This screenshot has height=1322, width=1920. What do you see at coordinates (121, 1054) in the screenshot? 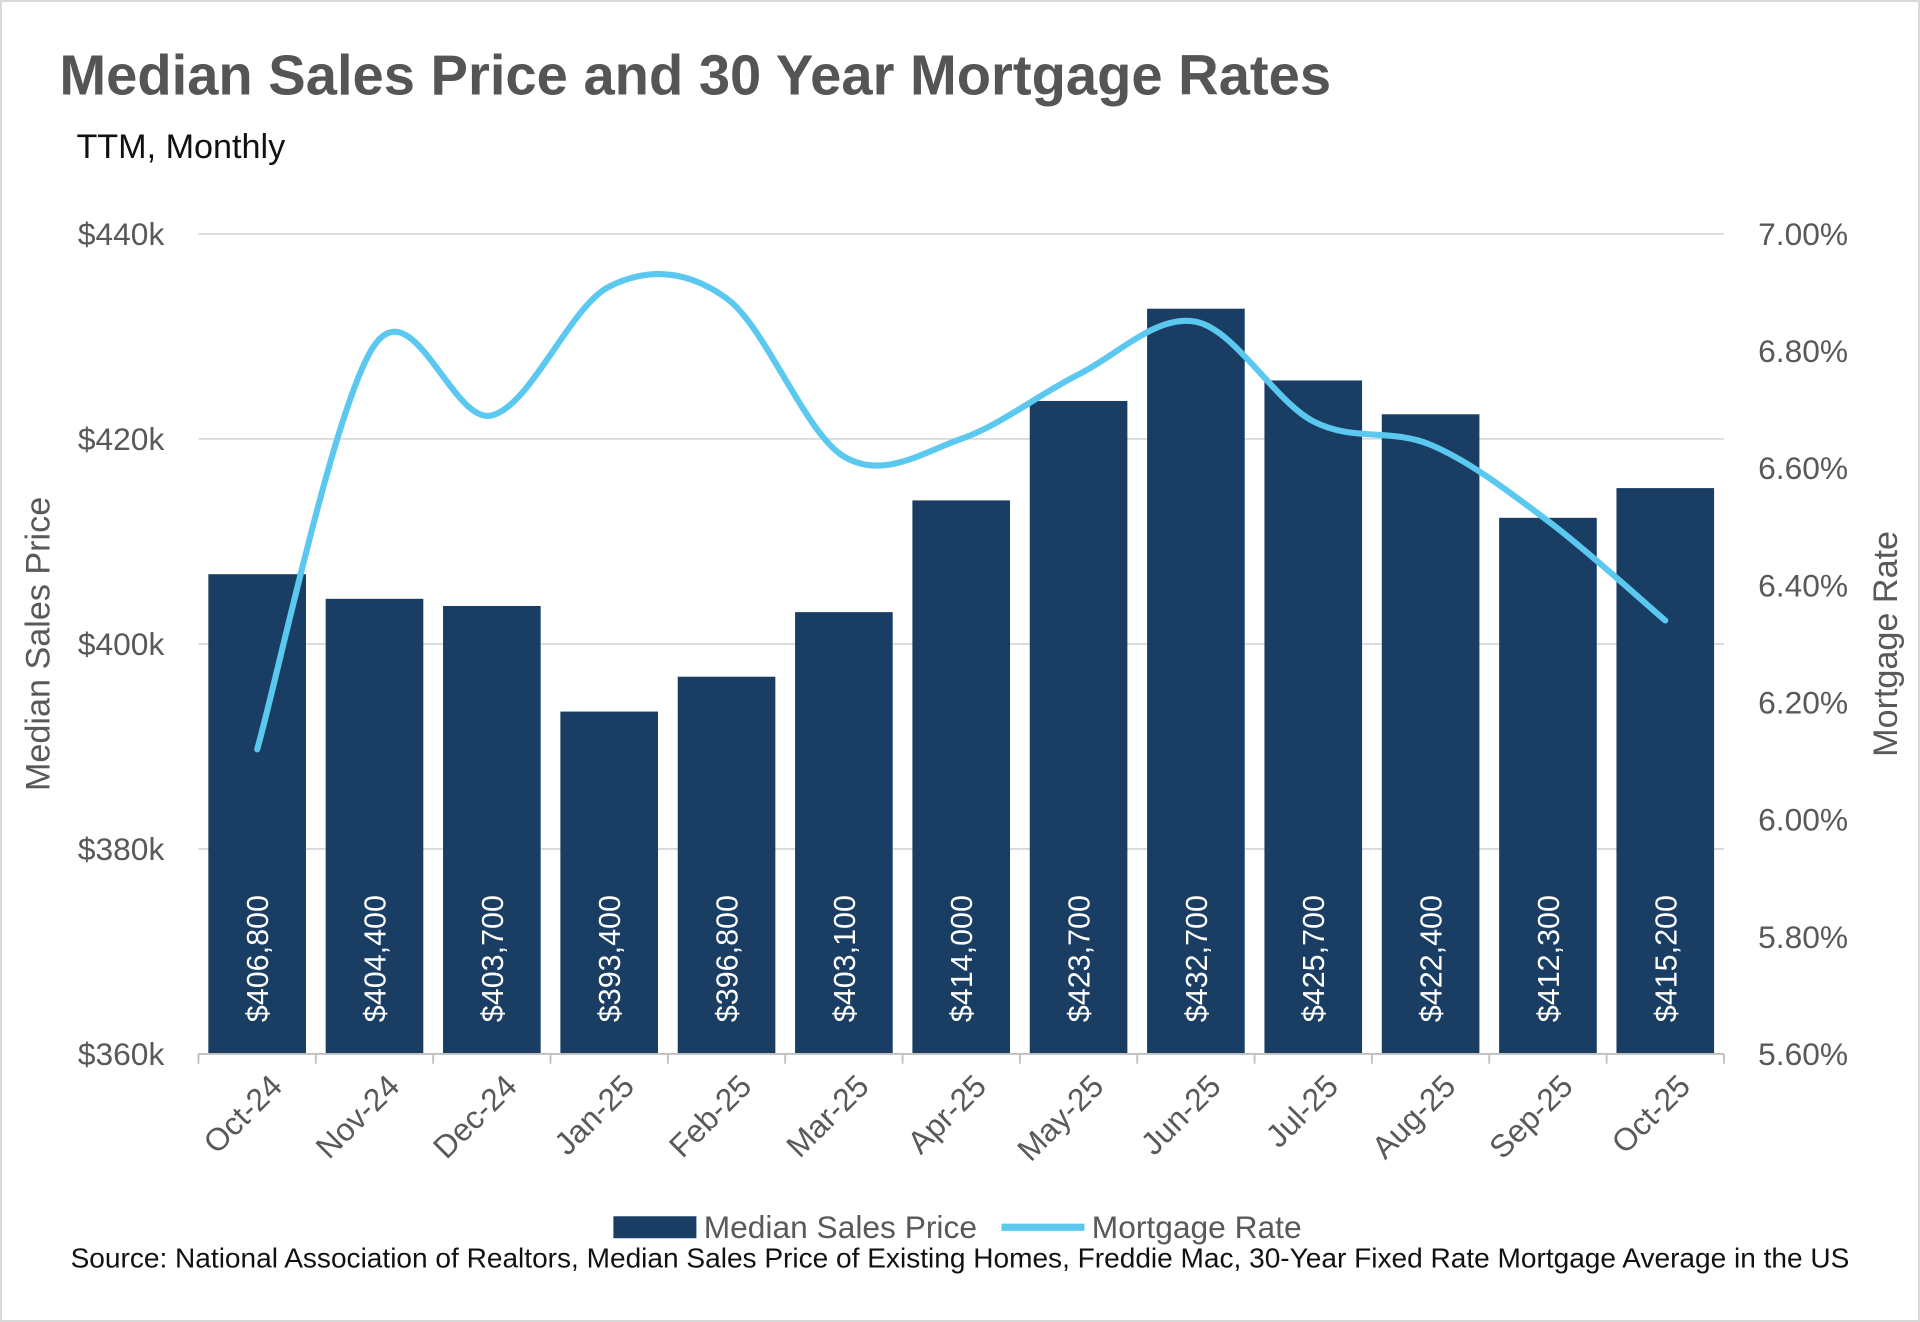
I see `y-tick-left: $360k` at bounding box center [121, 1054].